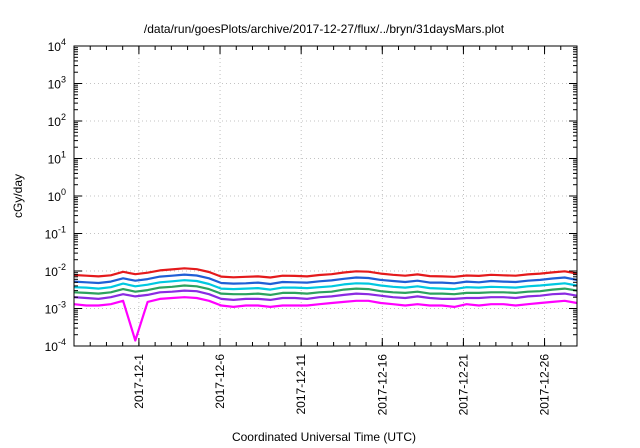 This screenshot has height=448, width=640. Describe the element at coordinates (18, 196) in the screenshot. I see `y-axis-label: cGy/day` at that location.